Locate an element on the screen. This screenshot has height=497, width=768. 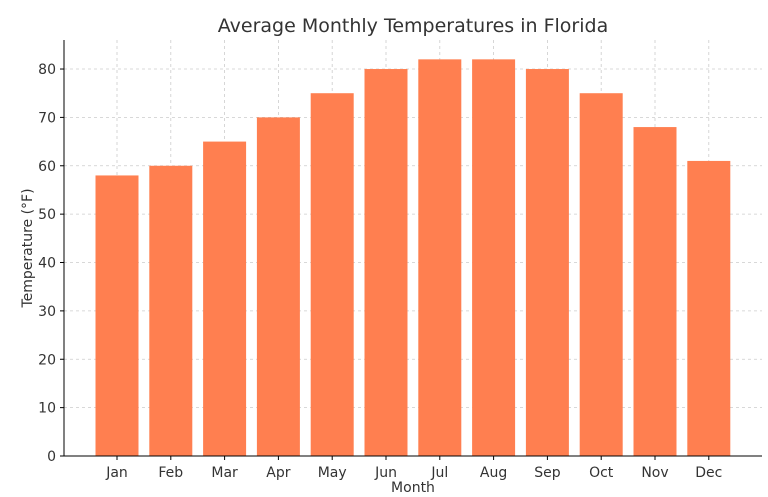
y-tick-label: 60 is located at coordinates (47, 167).